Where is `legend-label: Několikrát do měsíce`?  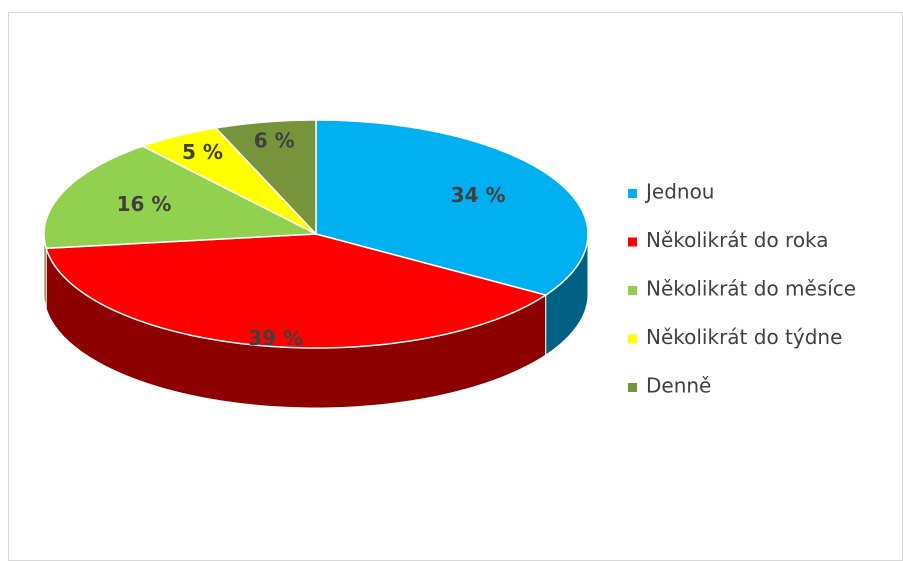
legend-label: Několikrát do měsíce is located at coordinates (751, 289).